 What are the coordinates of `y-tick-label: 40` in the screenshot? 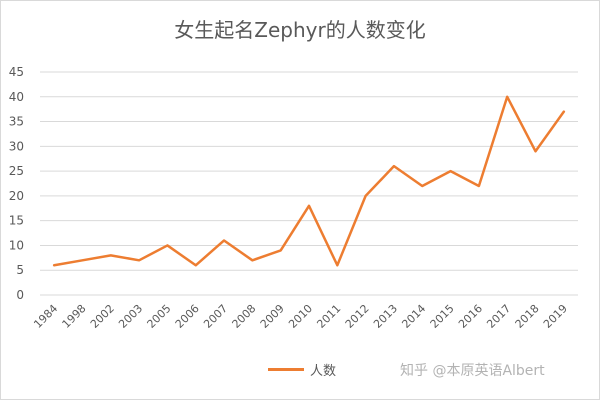 It's located at (16, 97).